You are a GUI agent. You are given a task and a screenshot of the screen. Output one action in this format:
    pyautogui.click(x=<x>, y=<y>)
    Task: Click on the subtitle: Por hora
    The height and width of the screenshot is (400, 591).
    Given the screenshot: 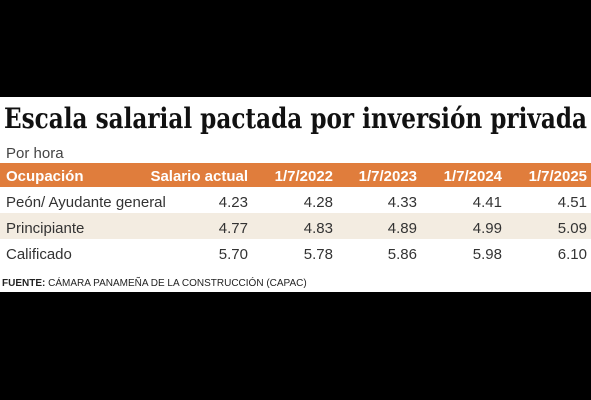 What is the action you would take?
    pyautogui.click(x=35, y=153)
    